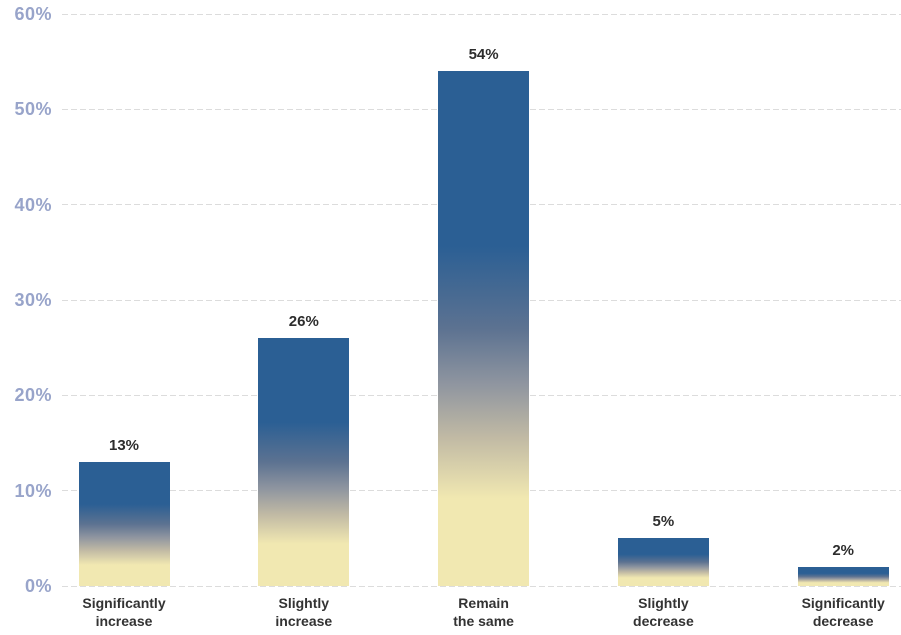 The image size is (901, 635). What do you see at coordinates (33, 300) in the screenshot?
I see `y-tick-label: 30%` at bounding box center [33, 300].